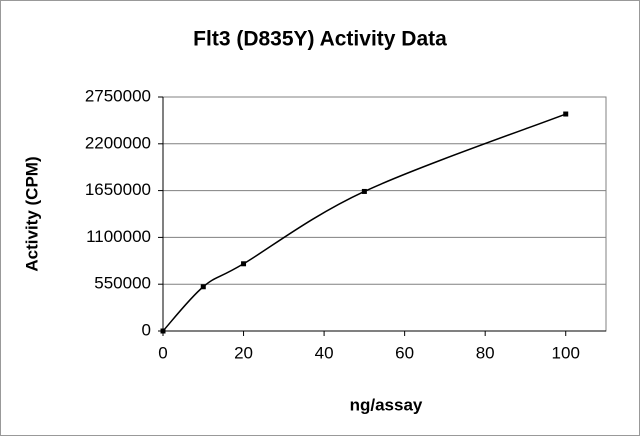  Describe the element at coordinates (31, 213) in the screenshot. I see `y-axis-title: Activity (CPM)` at that location.